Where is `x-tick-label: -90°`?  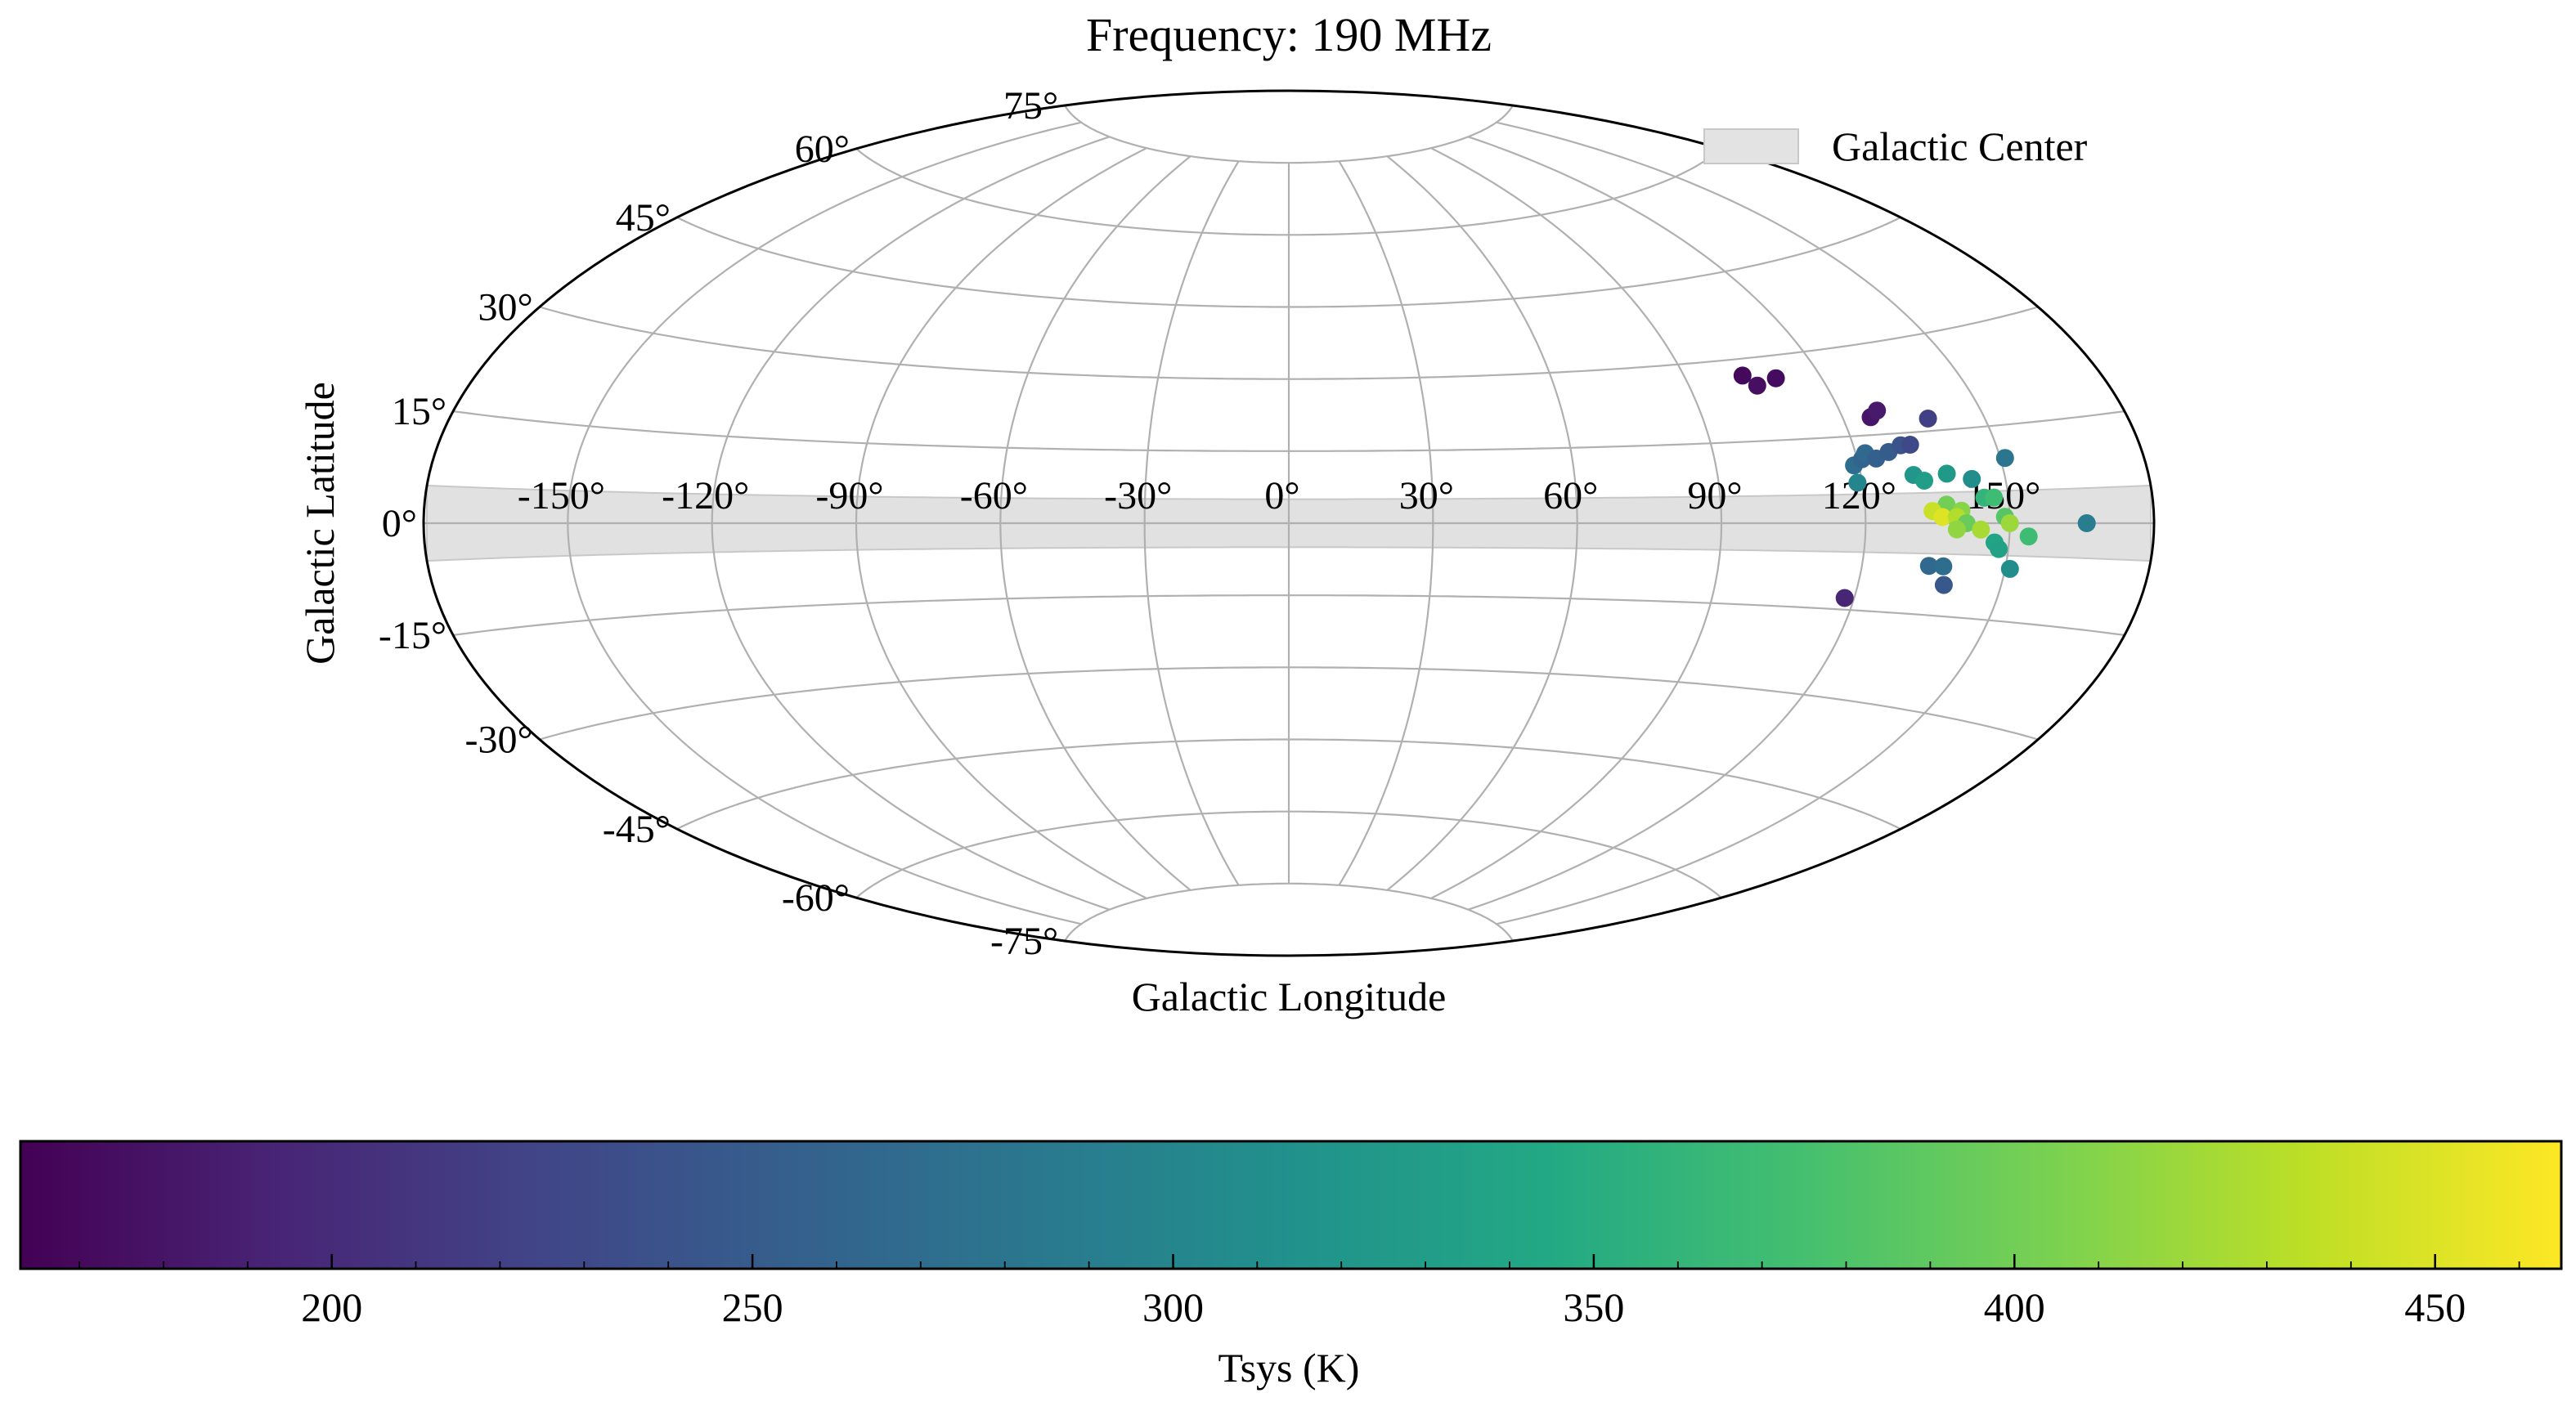 x-tick-label: -90° is located at coordinates (849, 495).